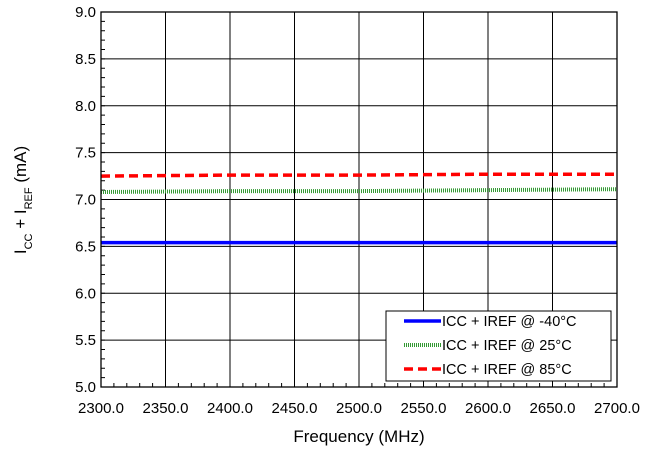 The image size is (656, 453). What do you see at coordinates (85, 59) in the screenshot?
I see `y-tick-label: 8.5` at bounding box center [85, 59].